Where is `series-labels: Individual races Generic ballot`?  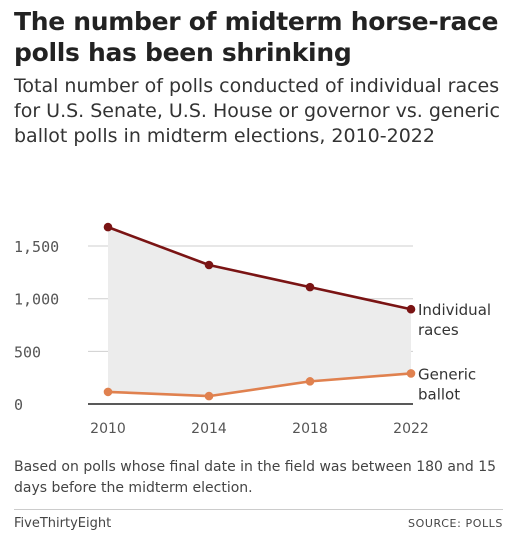 series-labels: Individual races Generic ballot is located at coordinates (454, 352).